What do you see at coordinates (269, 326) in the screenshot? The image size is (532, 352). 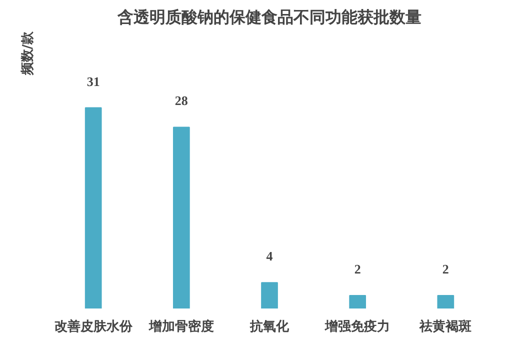 I see `x-tick-label: 抗氧化` at bounding box center [269, 326].